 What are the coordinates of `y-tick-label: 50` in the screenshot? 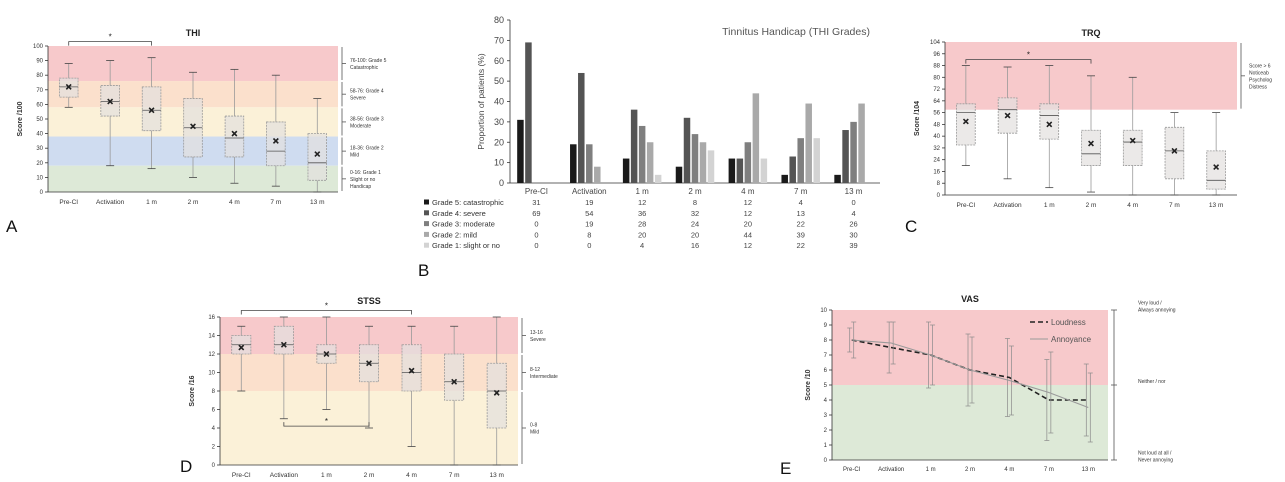 It's located at (39, 120).